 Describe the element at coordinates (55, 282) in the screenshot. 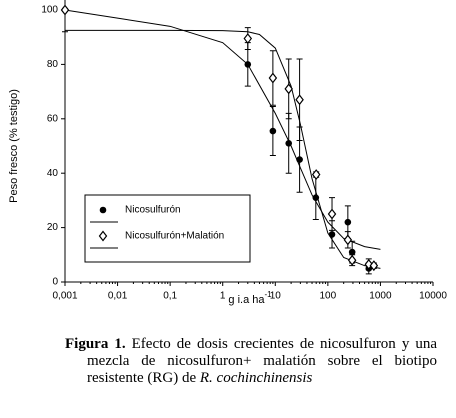

I see `y-tick-label: 0` at that location.